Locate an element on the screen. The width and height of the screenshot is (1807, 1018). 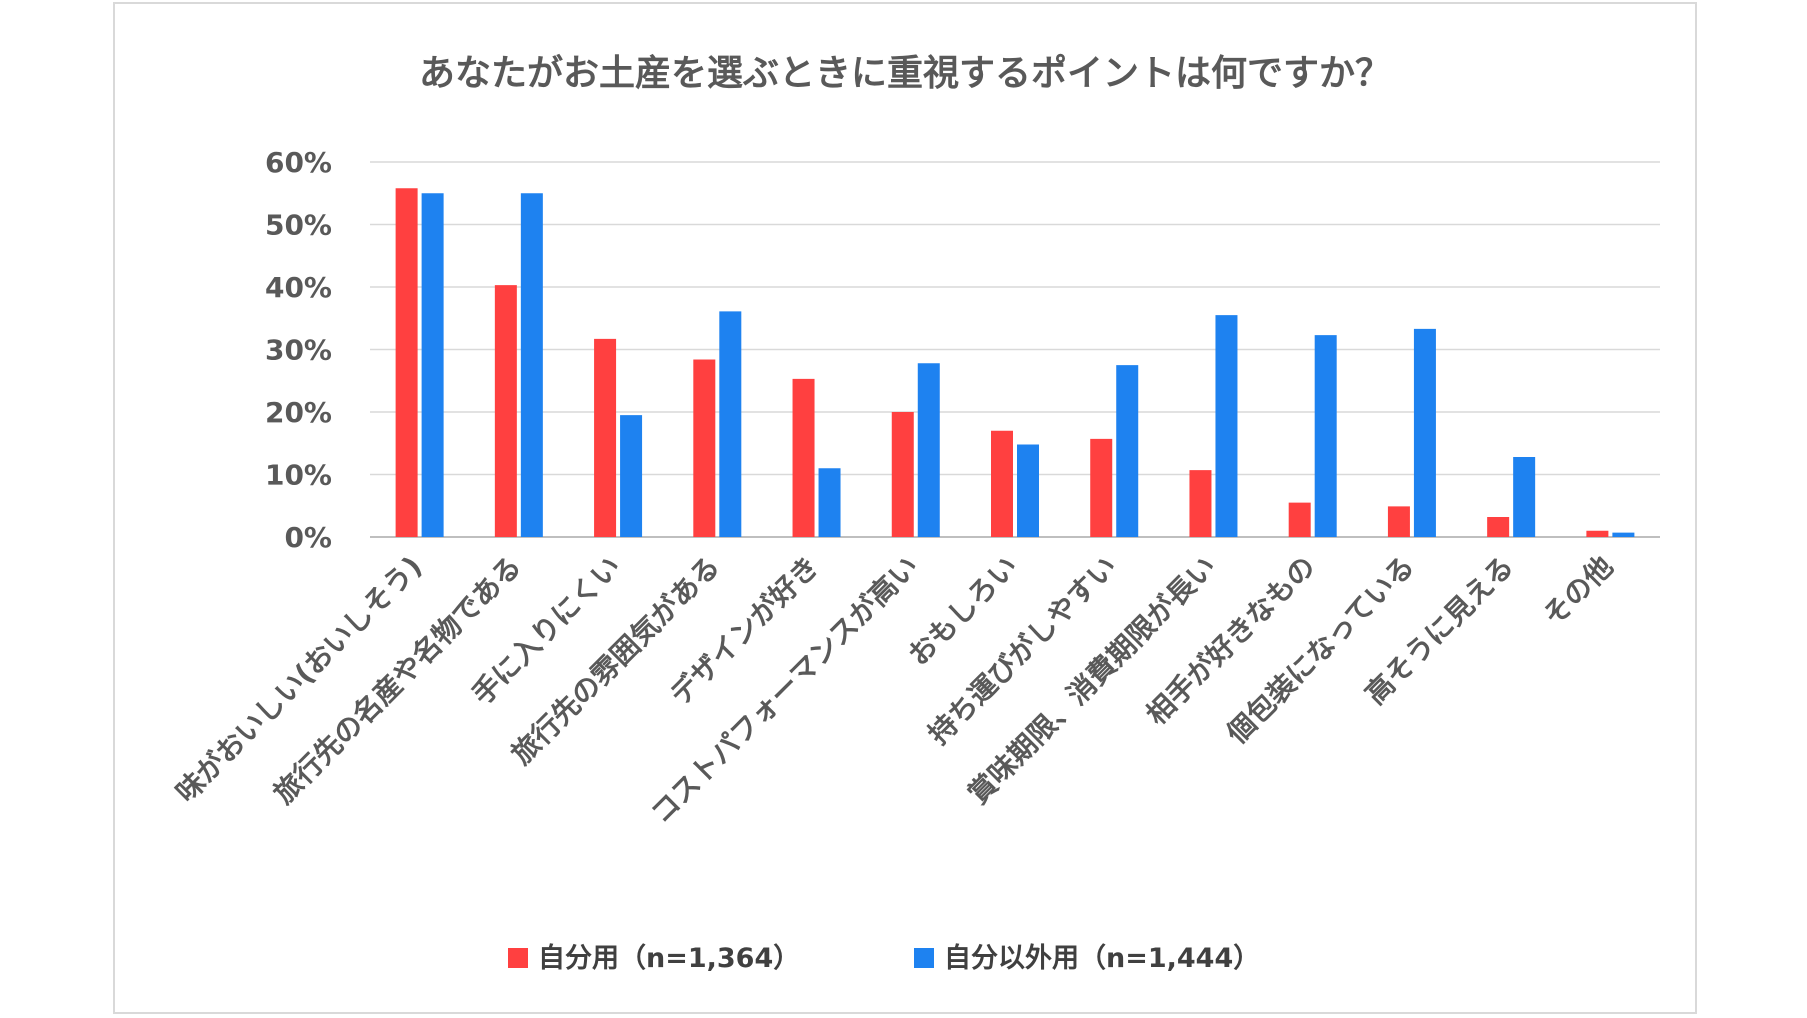
x-category-label: 個包装になっている is located at coordinates (1320, 650).